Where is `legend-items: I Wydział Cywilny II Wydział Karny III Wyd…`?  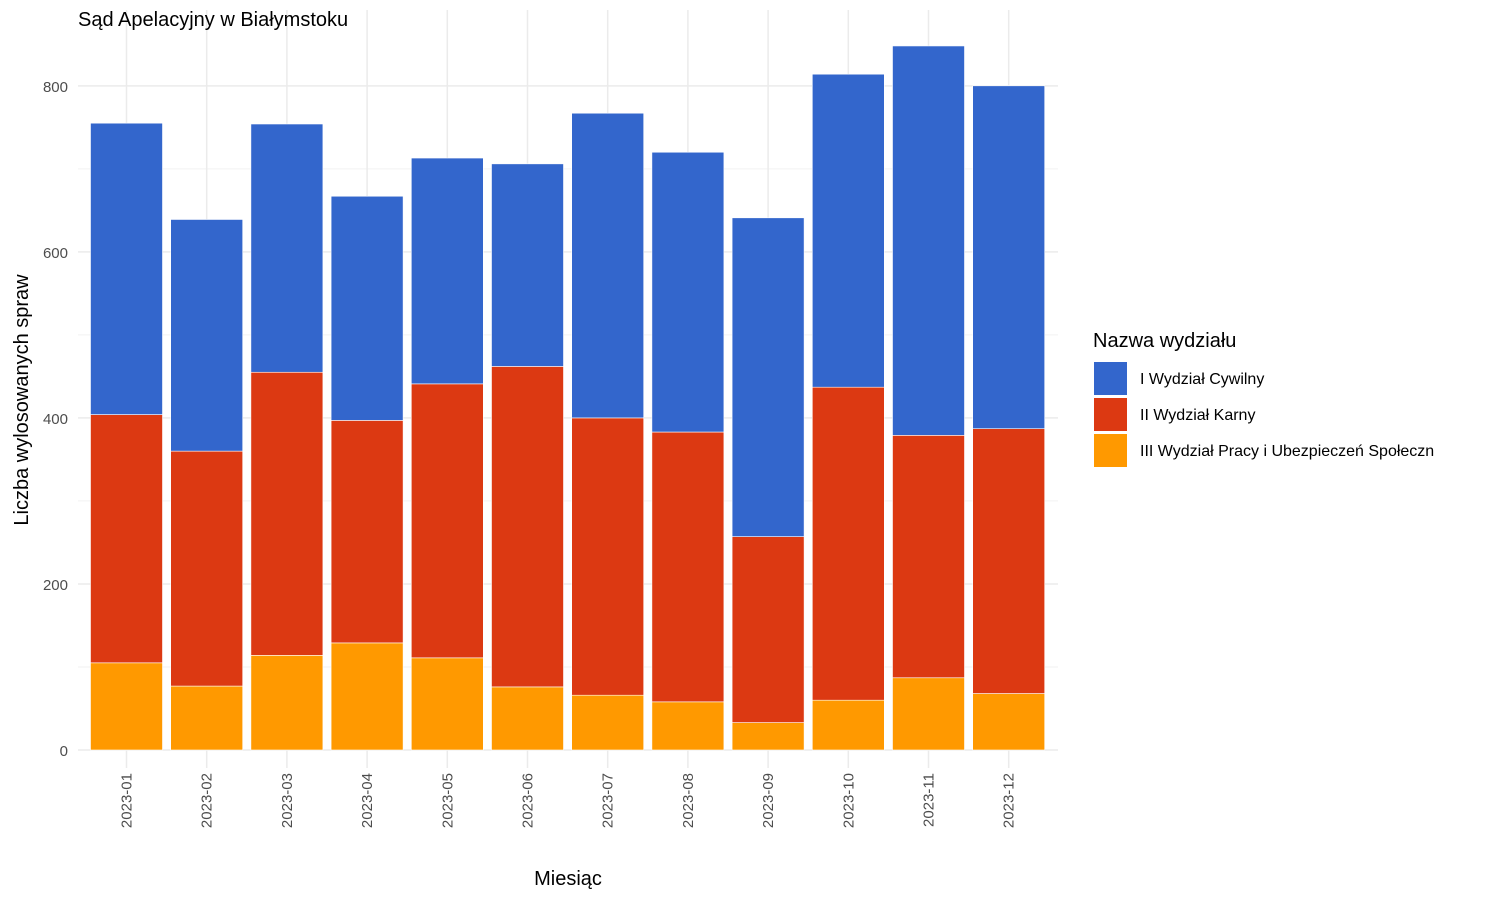
legend-items: I Wydział Cywilny II Wydział Karny III Wyd… is located at coordinates (1264, 414).